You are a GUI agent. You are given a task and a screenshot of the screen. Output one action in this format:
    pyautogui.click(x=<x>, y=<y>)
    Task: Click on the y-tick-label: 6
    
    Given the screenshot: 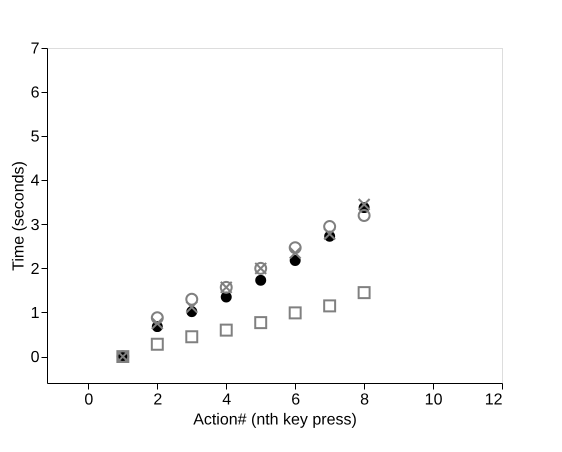 What is the action you would take?
    pyautogui.click(x=35, y=93)
    